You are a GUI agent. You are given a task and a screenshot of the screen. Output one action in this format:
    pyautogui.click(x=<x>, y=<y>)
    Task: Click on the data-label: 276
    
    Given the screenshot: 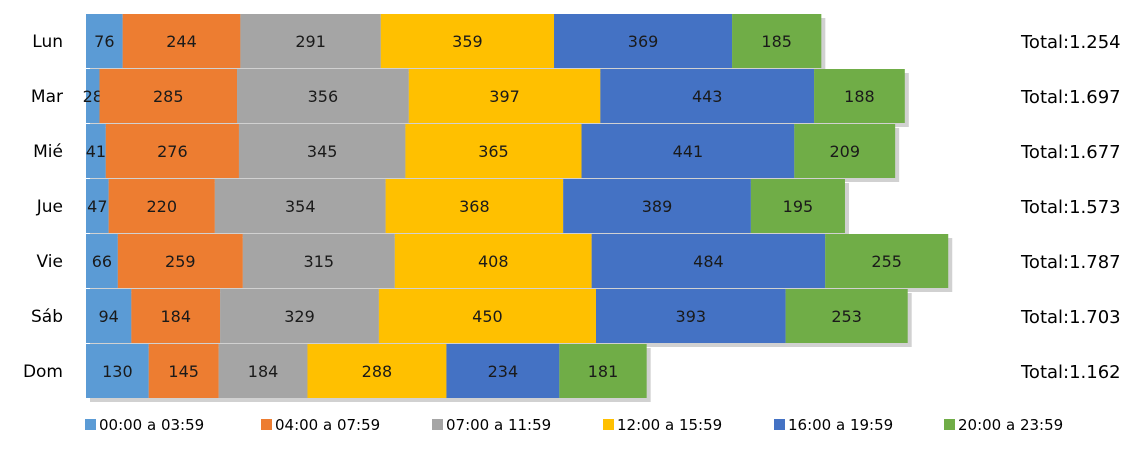 What is the action you would take?
    pyautogui.click(x=172, y=151)
    